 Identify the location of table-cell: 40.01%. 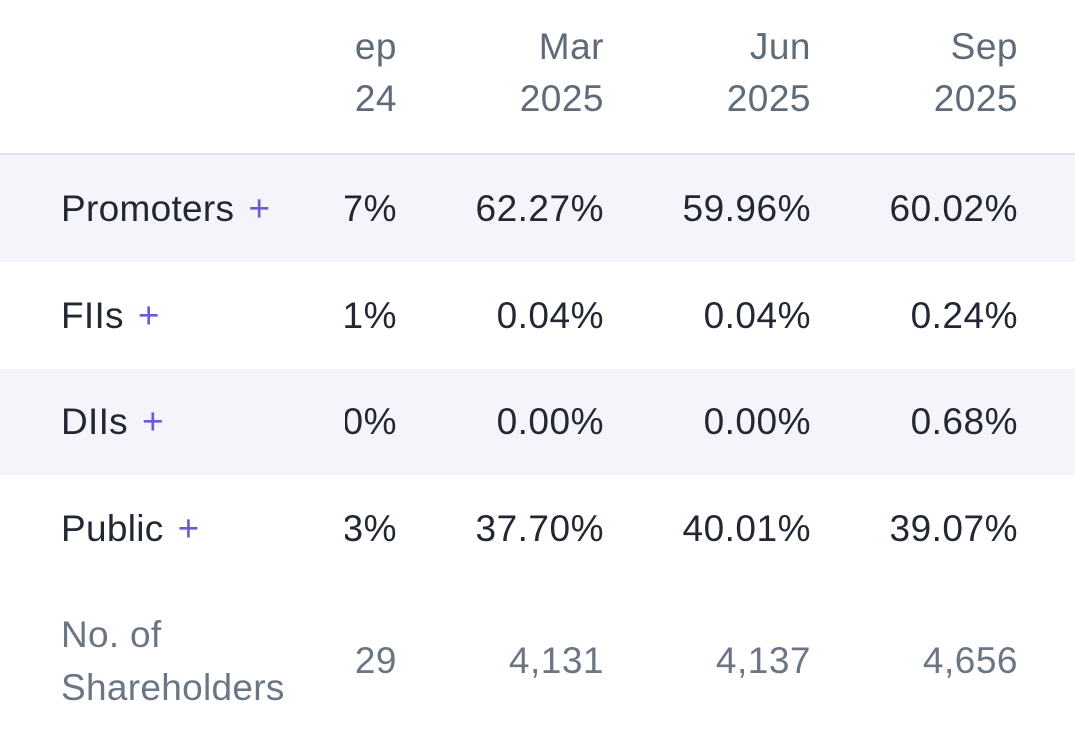
(746, 528).